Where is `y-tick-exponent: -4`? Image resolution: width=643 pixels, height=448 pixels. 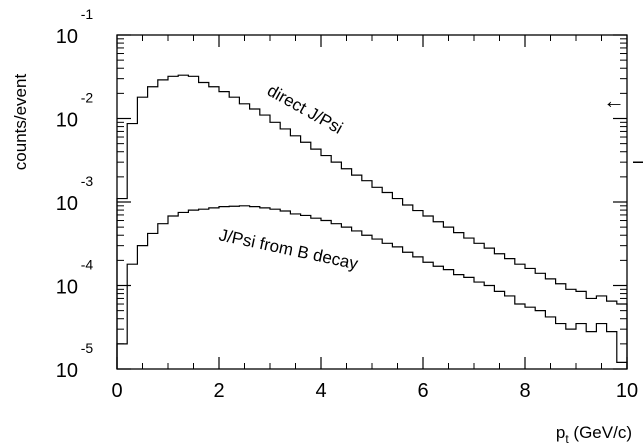
y-tick-exponent: -4 is located at coordinates (87, 265).